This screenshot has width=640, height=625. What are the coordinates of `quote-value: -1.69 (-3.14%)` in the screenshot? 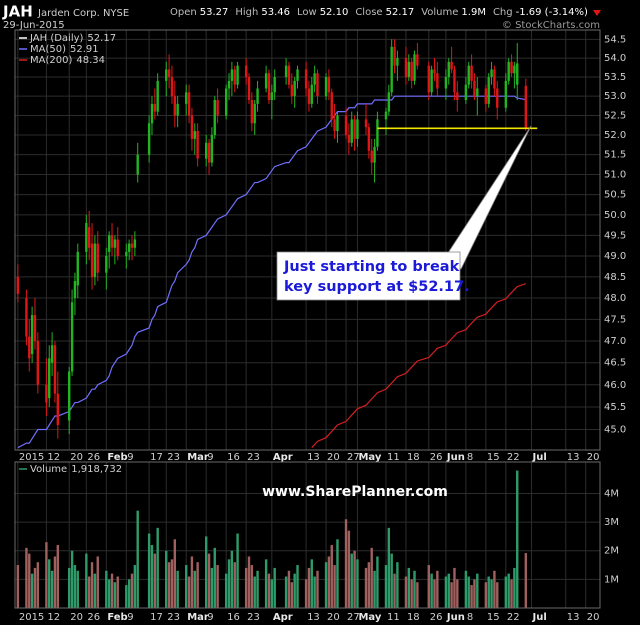 It's located at (552, 12).